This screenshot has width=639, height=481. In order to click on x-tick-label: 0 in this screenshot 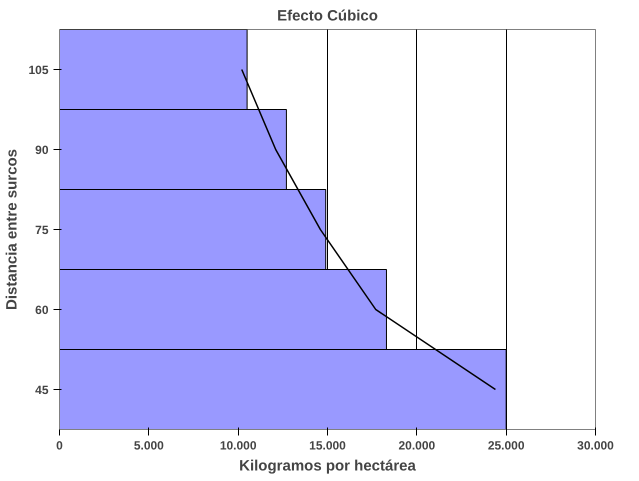, I will do `click(60, 445)`.